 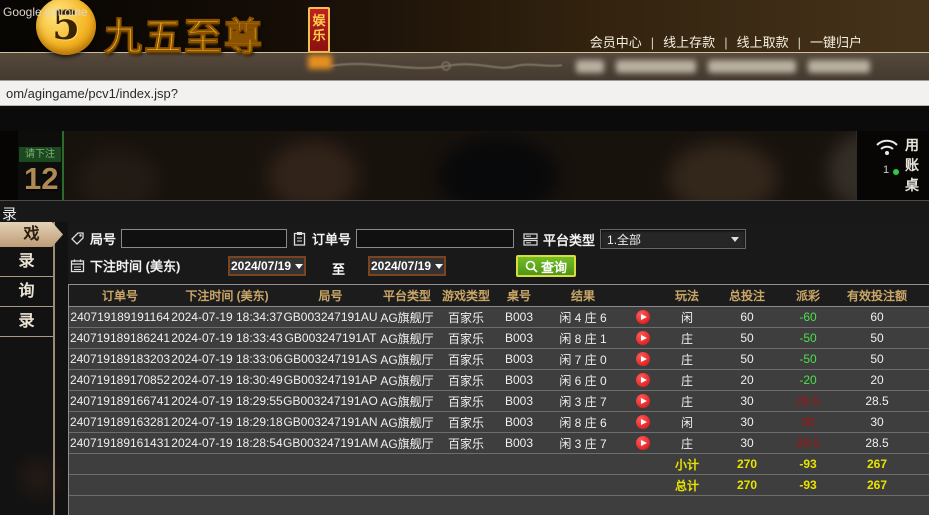 What do you see at coordinates (330, 443) in the screenshot?
I see `cell-round: GB003247191AM` at bounding box center [330, 443].